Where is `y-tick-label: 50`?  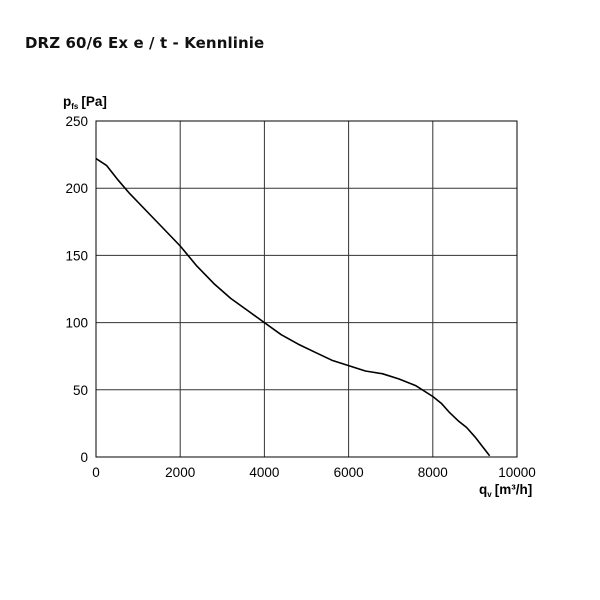
y-tick-label: 50 is located at coordinates (80, 390).